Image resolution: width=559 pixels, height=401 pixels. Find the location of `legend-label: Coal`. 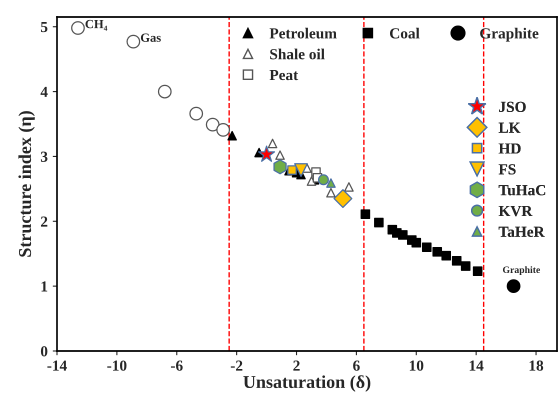

legend-label: Coal is located at coordinates (405, 33).